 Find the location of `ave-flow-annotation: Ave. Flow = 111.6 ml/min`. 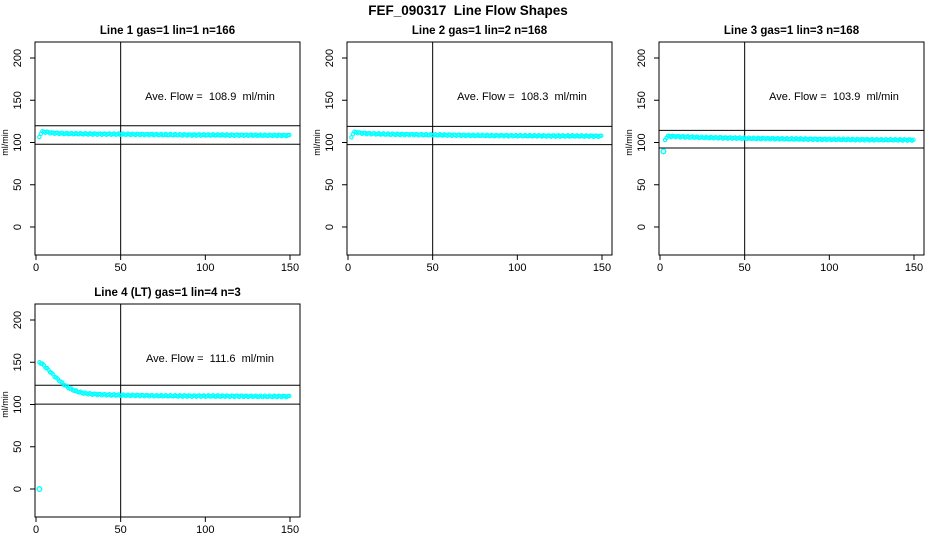

ave-flow-annotation: Ave. Flow = 111.6 ml/min is located at coordinates (210, 359).